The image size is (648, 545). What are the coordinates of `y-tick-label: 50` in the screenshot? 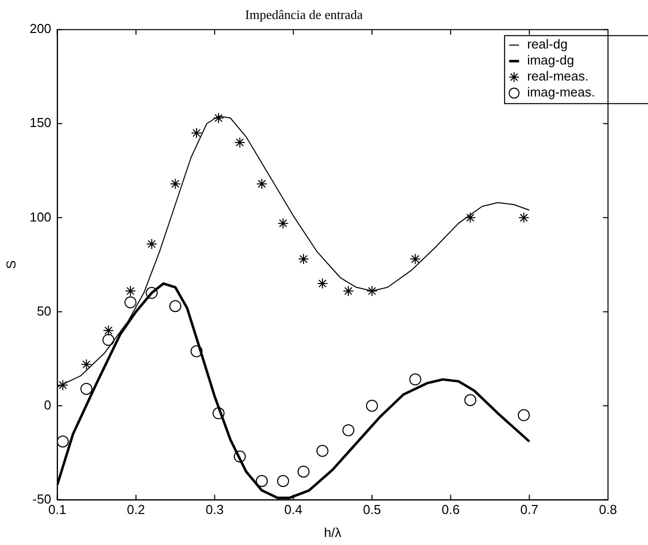 It's located at (44, 310).